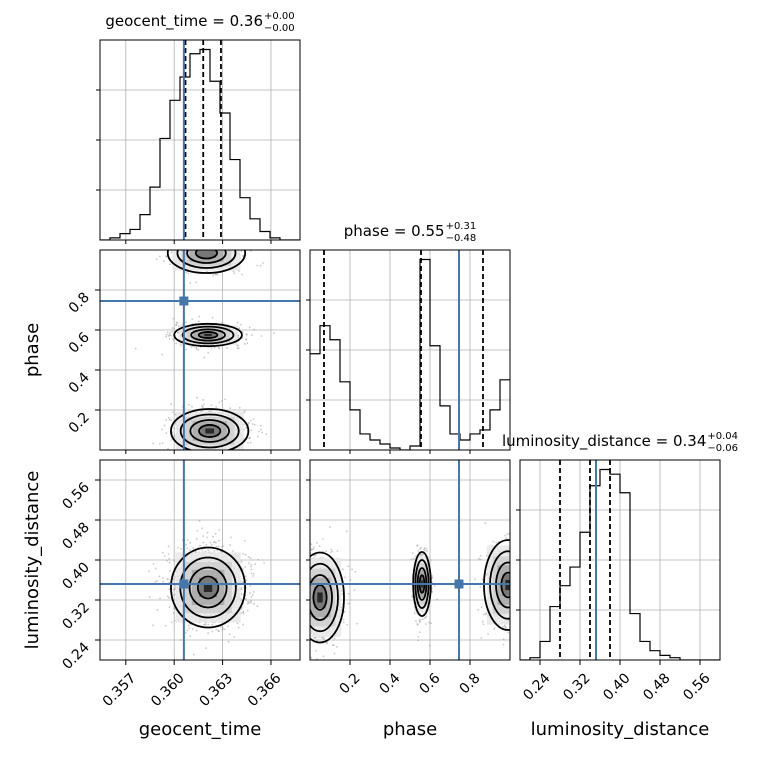  What do you see at coordinates (410, 354) in the screenshot?
I see `histogram-phase` at bounding box center [410, 354].